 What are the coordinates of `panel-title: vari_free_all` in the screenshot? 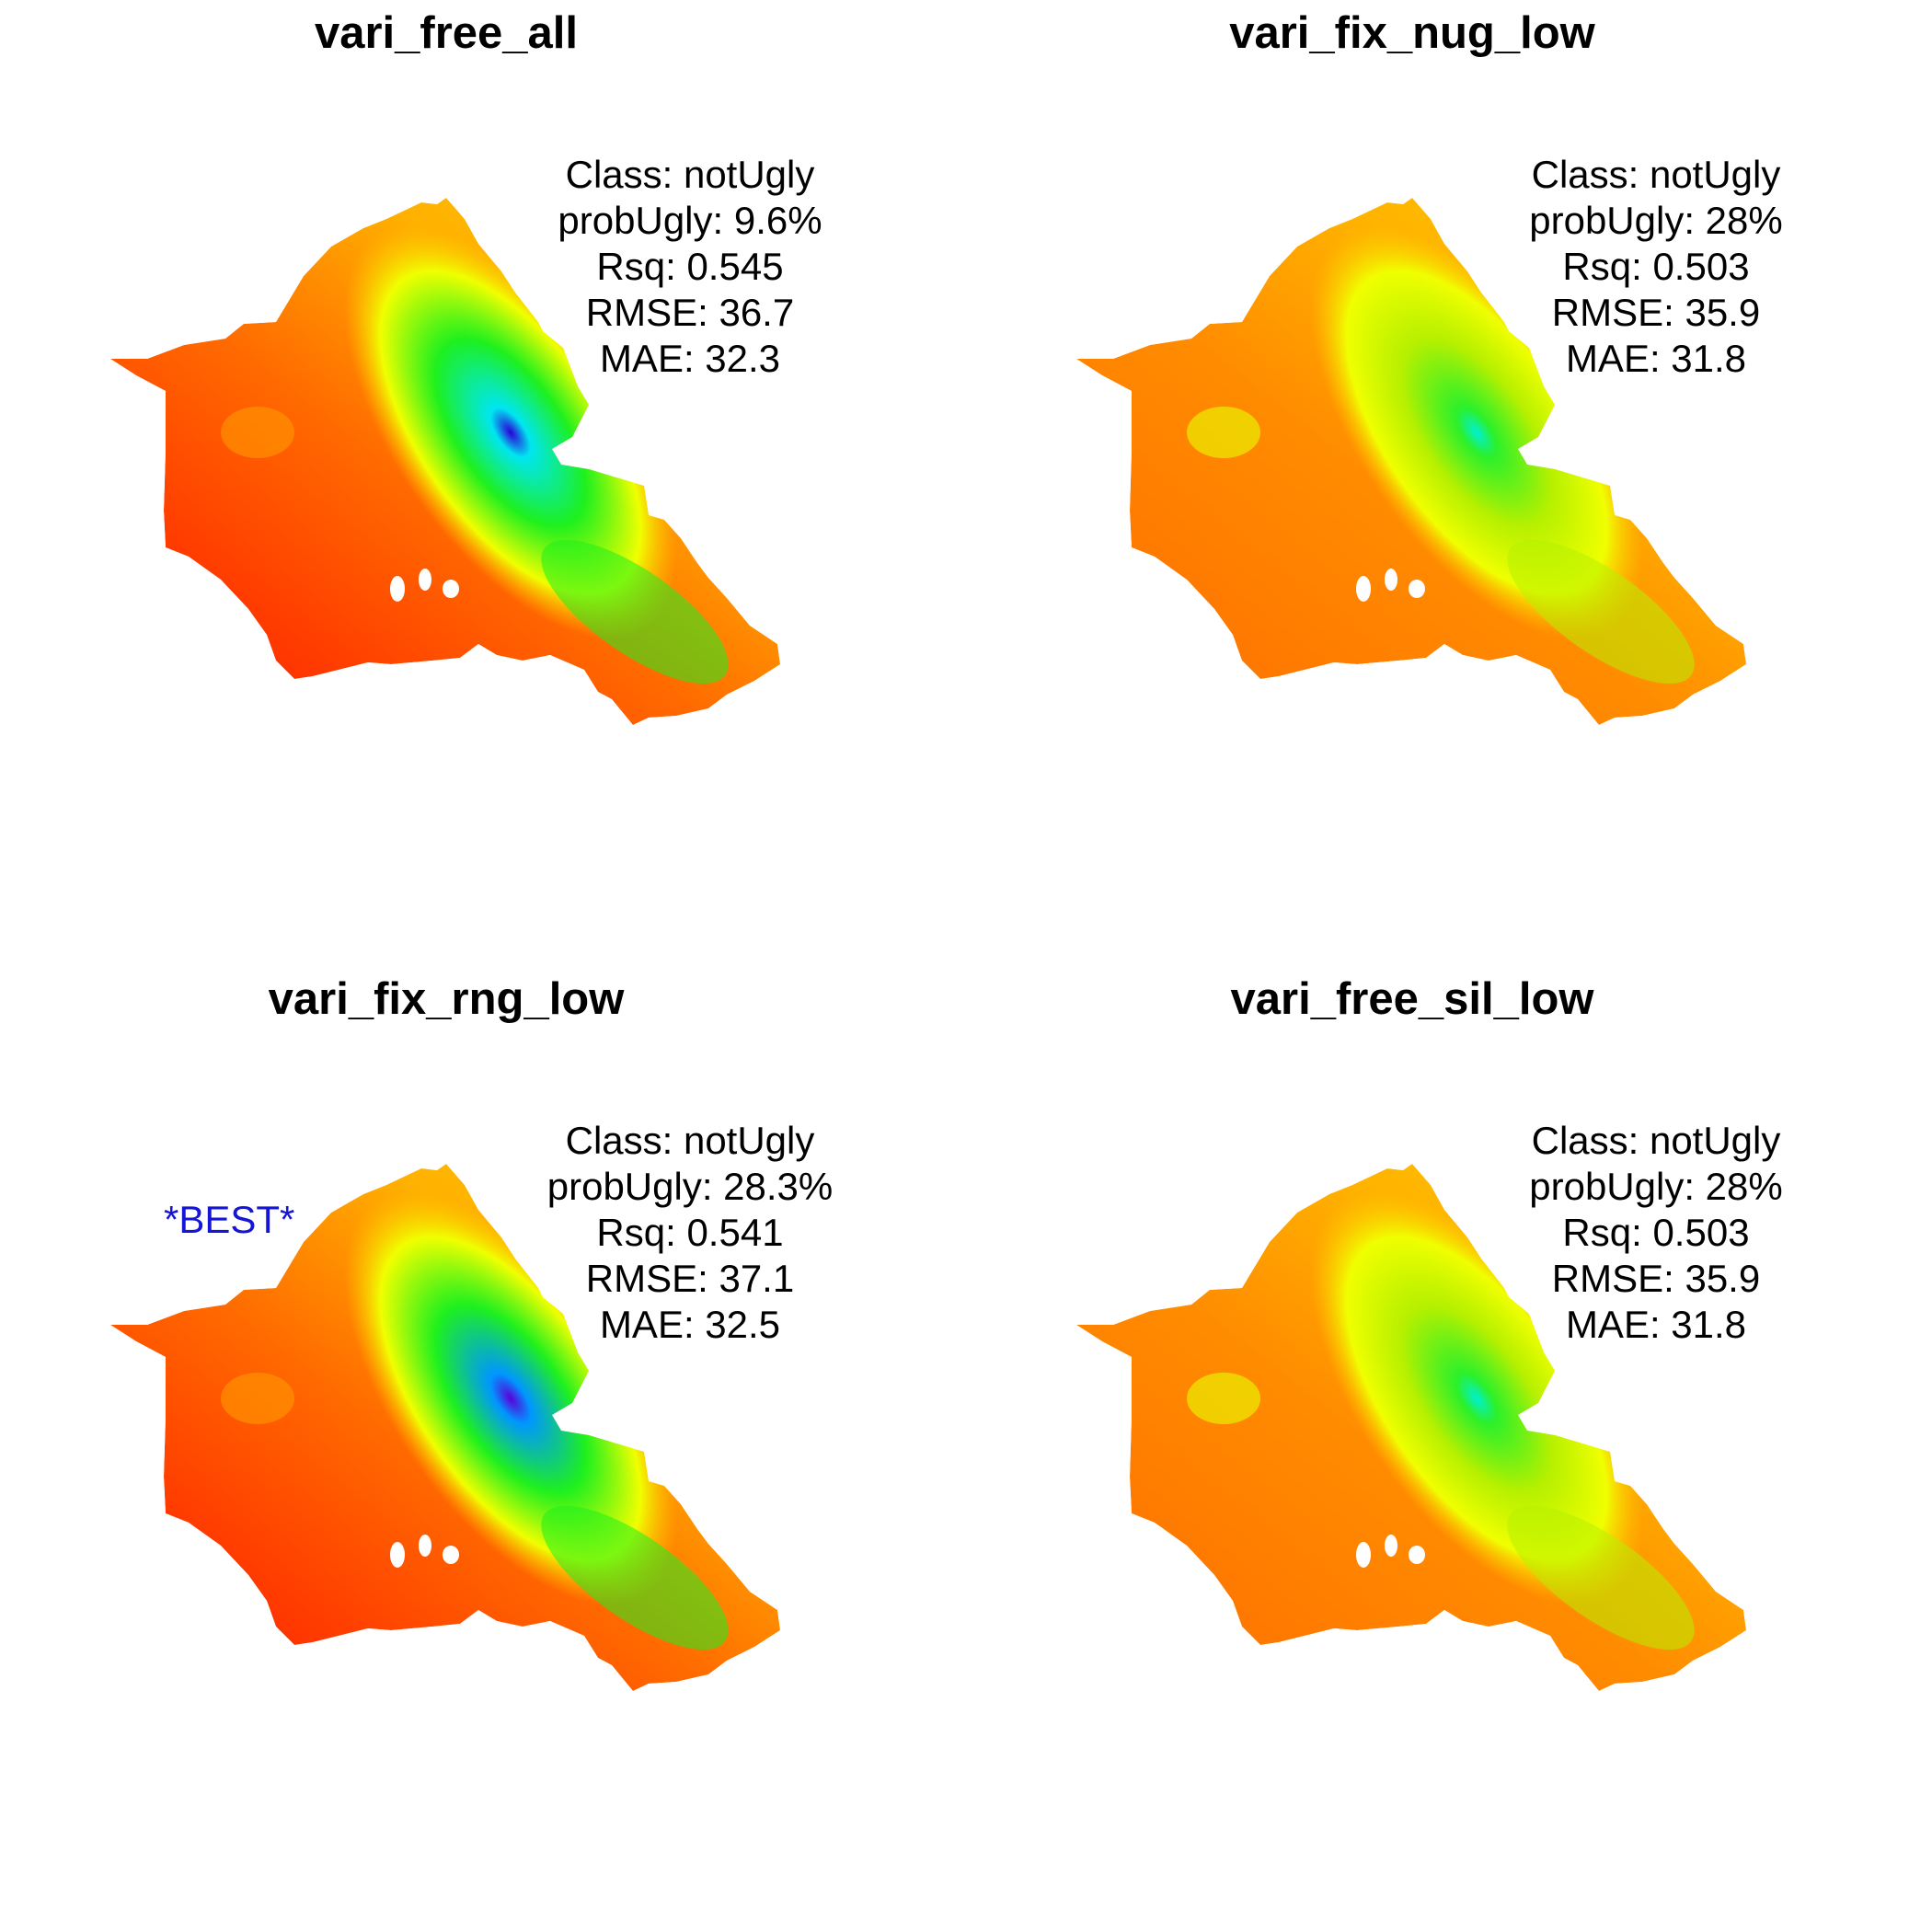 It's located at (446, 33).